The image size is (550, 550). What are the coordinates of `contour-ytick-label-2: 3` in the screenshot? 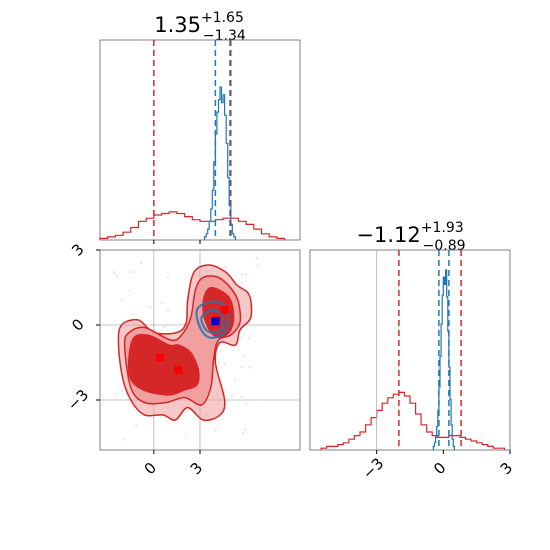 It's located at (77, 249).